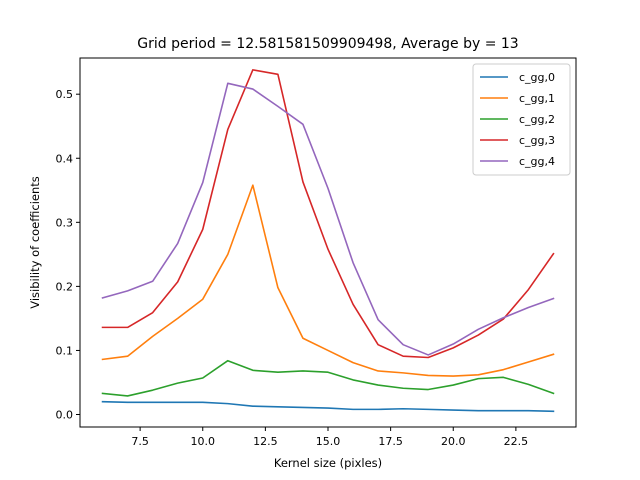 This screenshot has height=480, width=640. What do you see at coordinates (202, 441) in the screenshot?
I see `x-tick-label: 10.0` at bounding box center [202, 441].